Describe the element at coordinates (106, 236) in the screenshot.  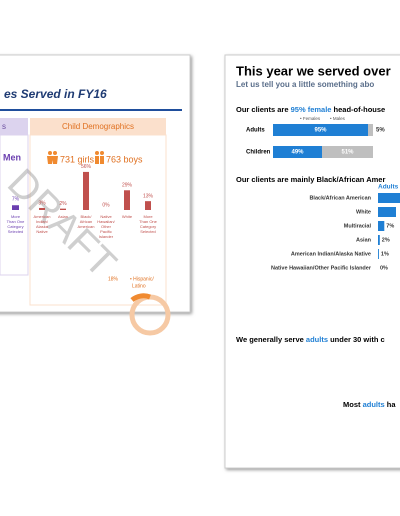
I see `bar-label: Islander` at that location.